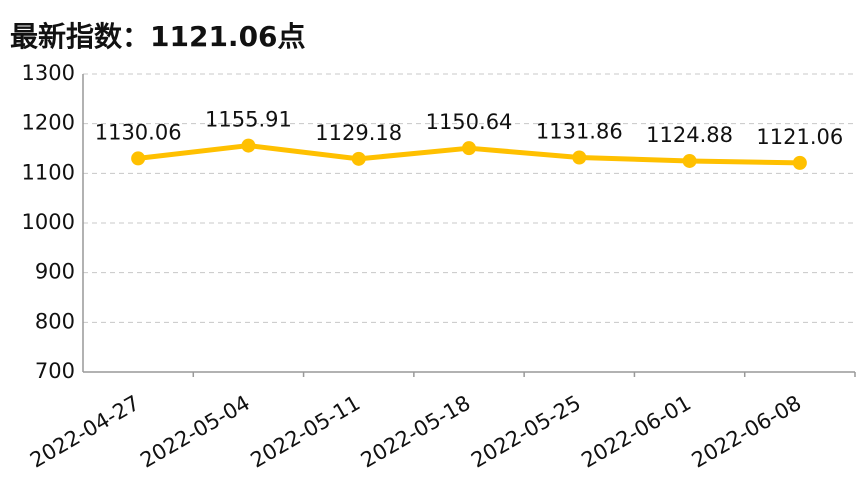 The width and height of the screenshot is (860, 494). I want to click on y-tick-label: 1300, so click(48, 73).